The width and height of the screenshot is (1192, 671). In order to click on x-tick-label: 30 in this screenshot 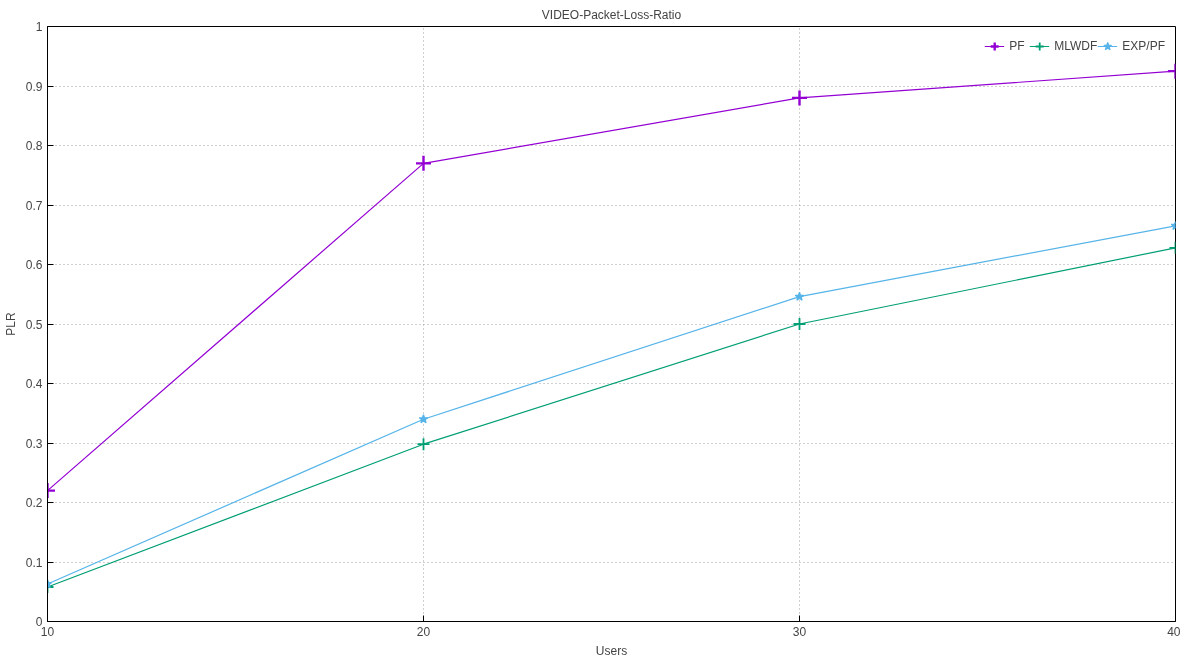, I will do `click(799, 631)`.